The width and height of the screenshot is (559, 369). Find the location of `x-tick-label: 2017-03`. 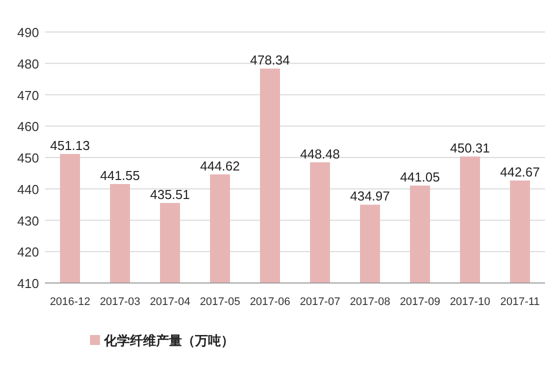

x-tick-label: 2017-03 is located at coordinates (120, 302).